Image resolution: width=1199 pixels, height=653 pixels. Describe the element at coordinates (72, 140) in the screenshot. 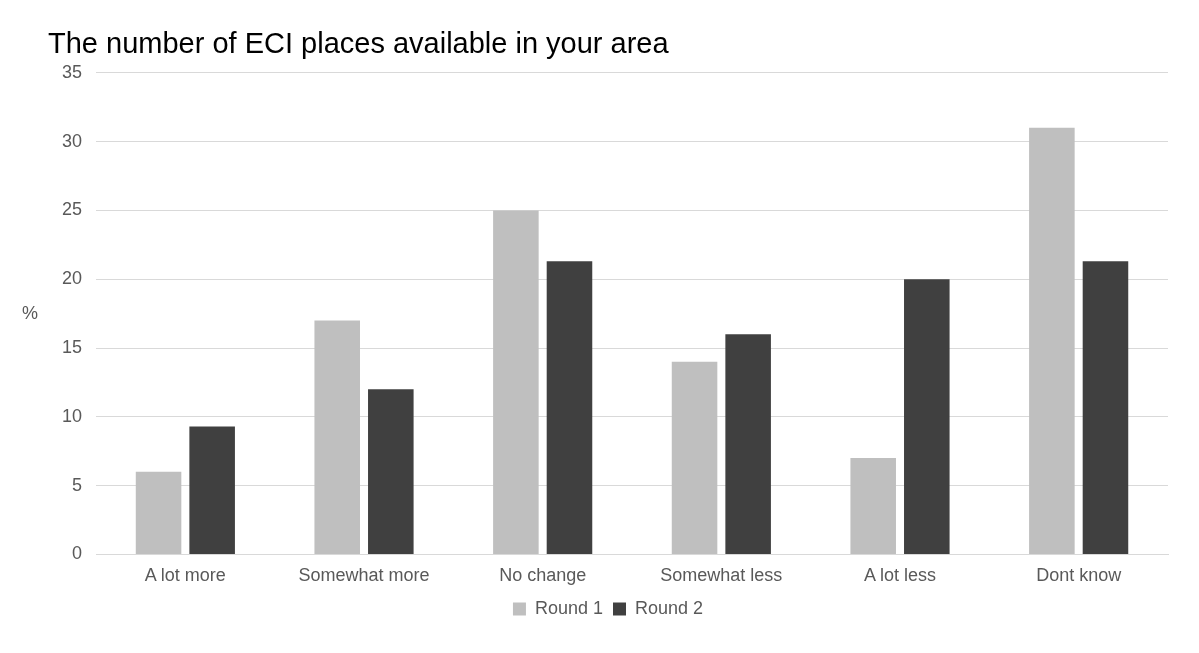

I see `y-tick-label: 30` at that location.